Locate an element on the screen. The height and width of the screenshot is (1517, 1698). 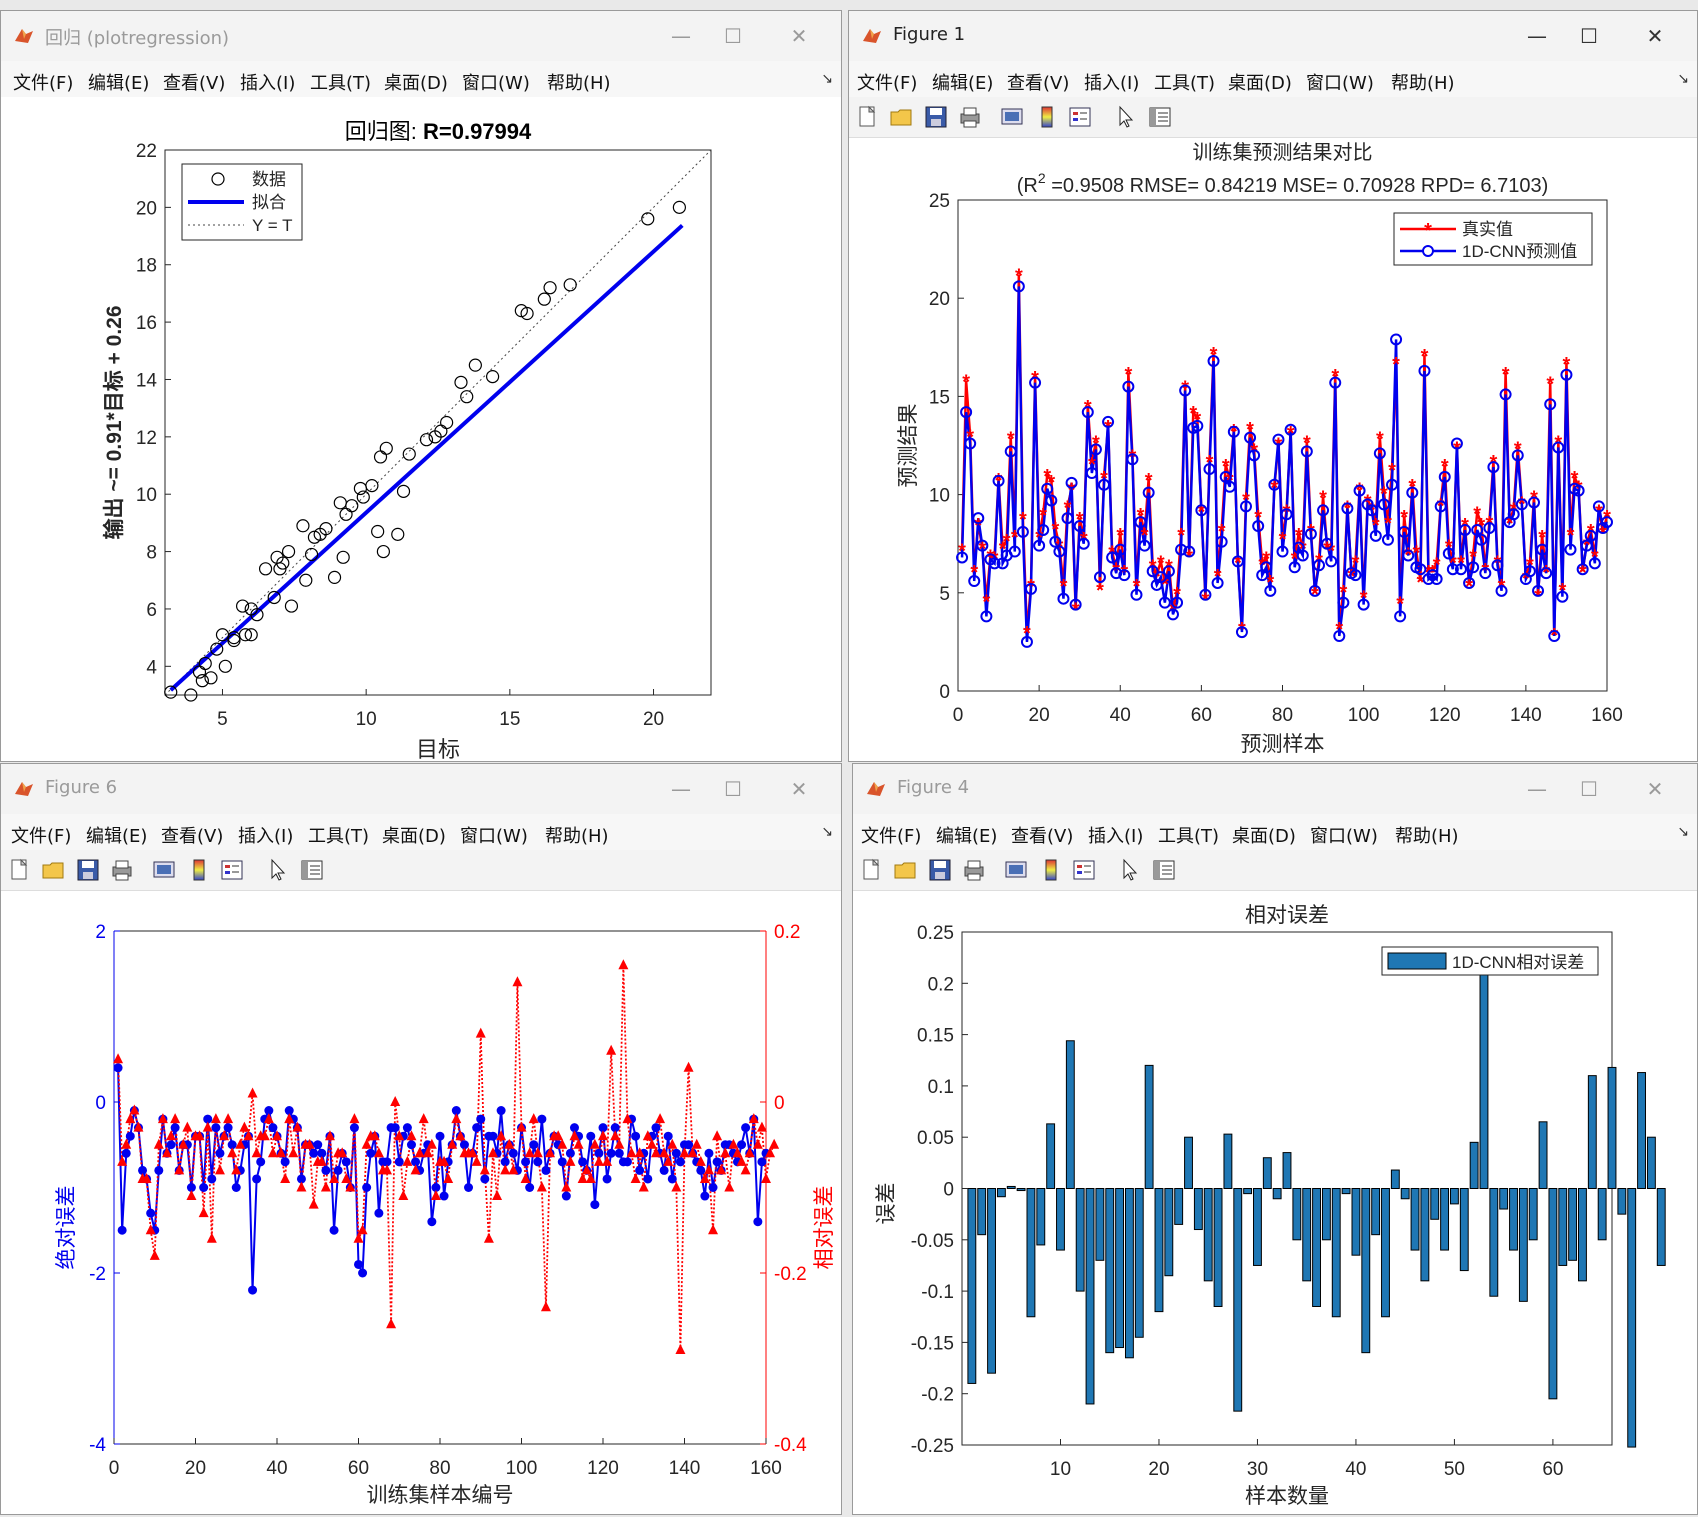
y-tick-label: 10 is located at coordinates (939, 496).